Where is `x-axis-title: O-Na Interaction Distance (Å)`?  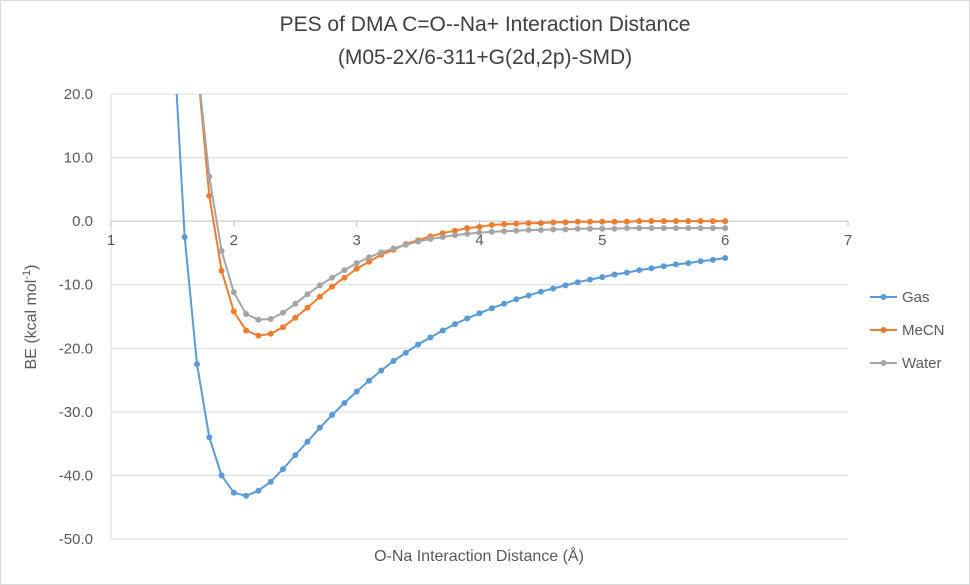 x-axis-title: O-Na Interaction Distance (Å) is located at coordinates (479, 555).